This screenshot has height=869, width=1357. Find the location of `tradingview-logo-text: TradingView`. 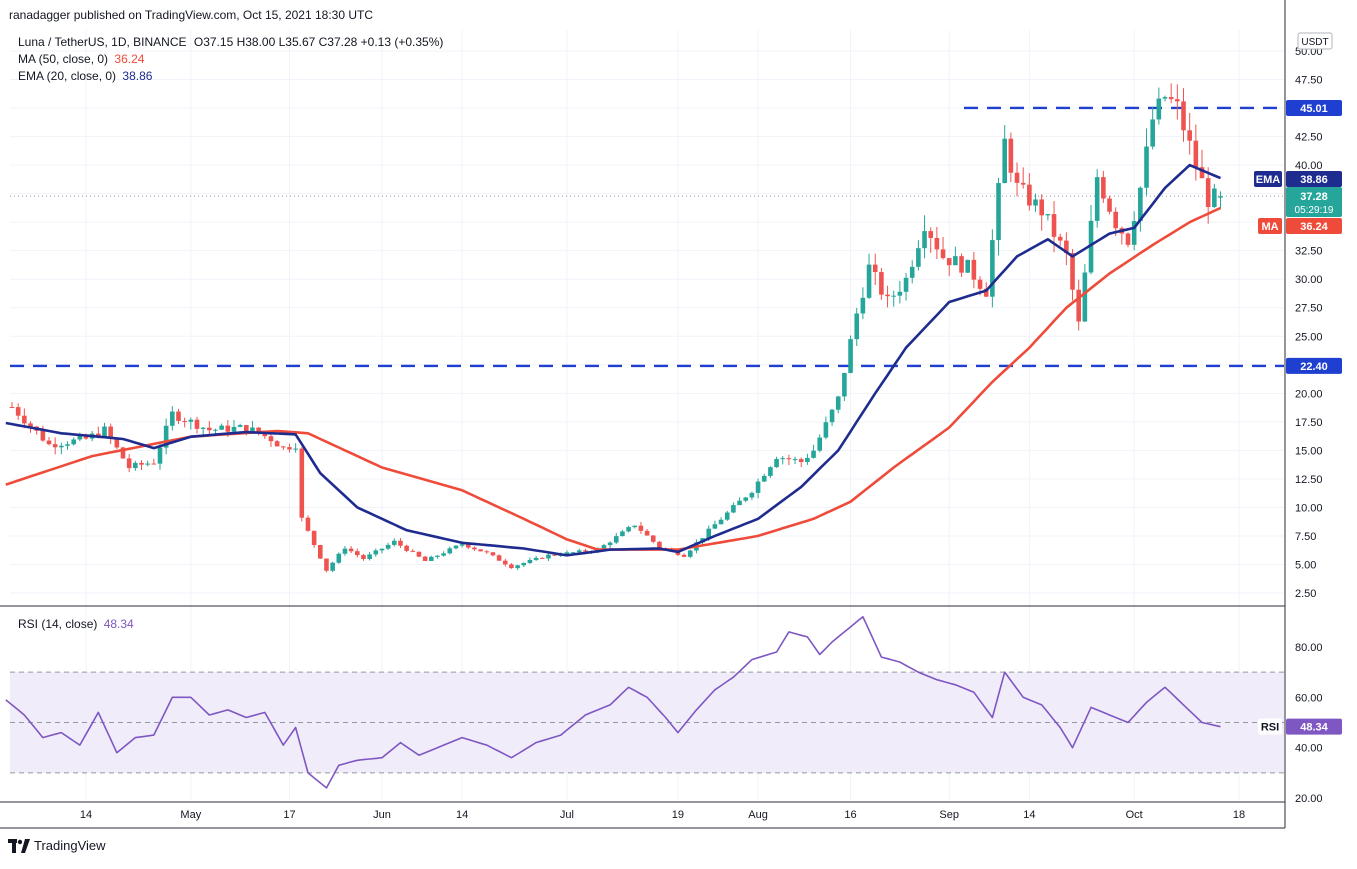

tradingview-logo-text: TradingView is located at coordinates (70, 845).